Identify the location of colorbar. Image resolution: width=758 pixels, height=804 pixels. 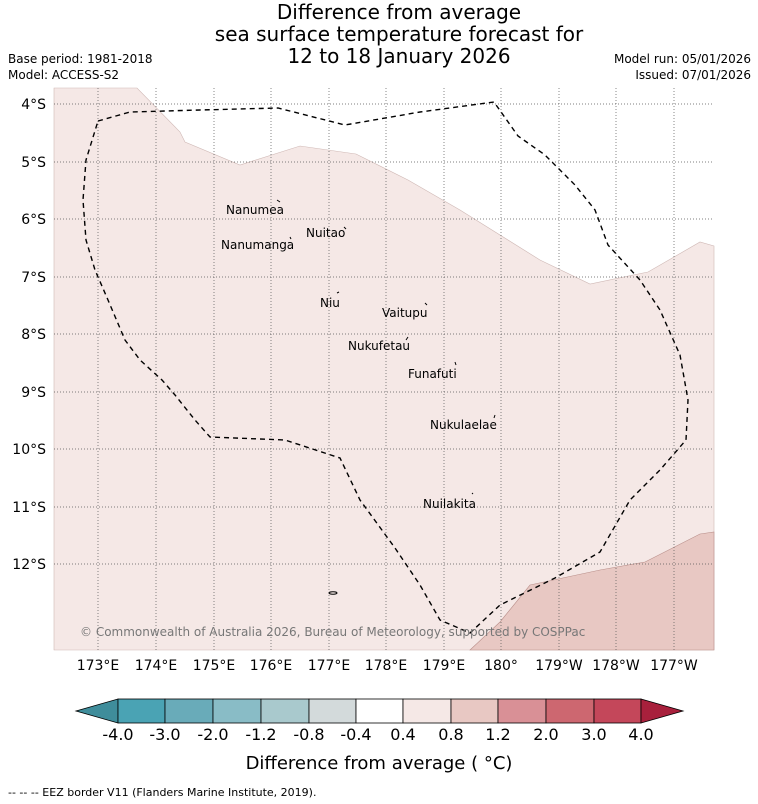
(379, 711).